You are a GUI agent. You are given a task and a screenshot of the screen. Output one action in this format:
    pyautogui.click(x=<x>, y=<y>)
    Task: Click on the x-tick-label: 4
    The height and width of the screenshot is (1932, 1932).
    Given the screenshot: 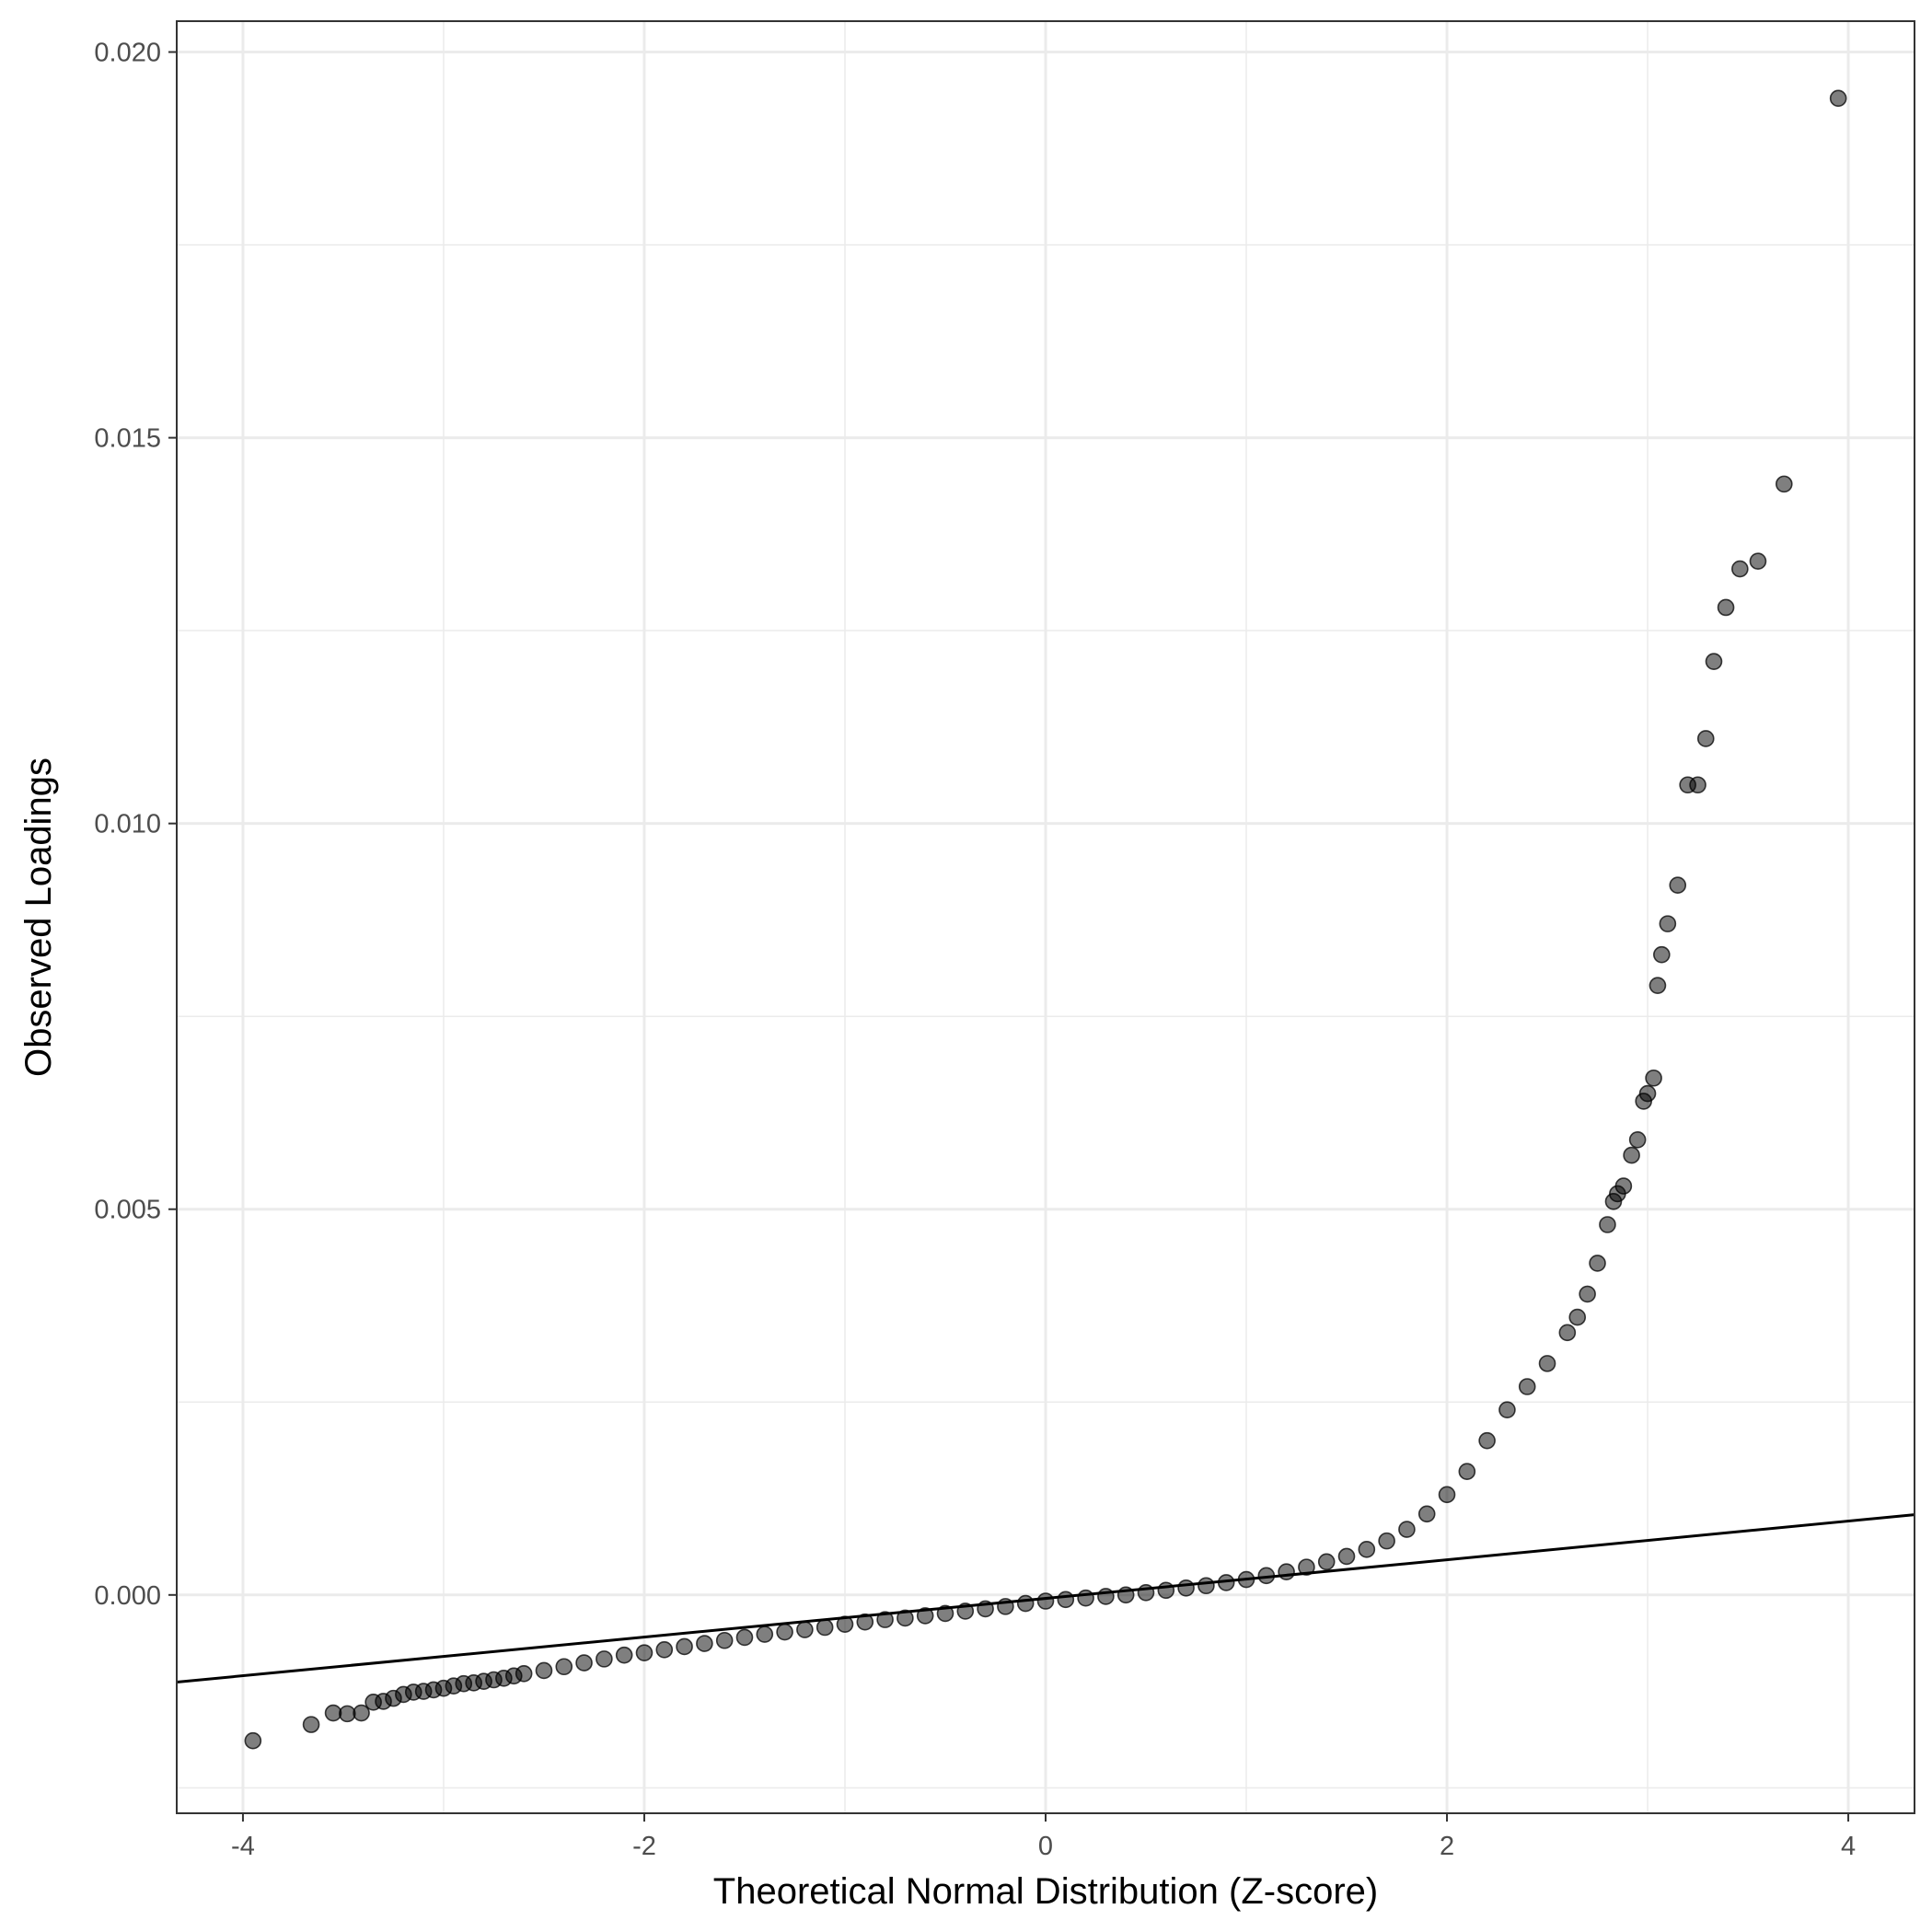 What is the action you would take?
    pyautogui.click(x=1849, y=1847)
    